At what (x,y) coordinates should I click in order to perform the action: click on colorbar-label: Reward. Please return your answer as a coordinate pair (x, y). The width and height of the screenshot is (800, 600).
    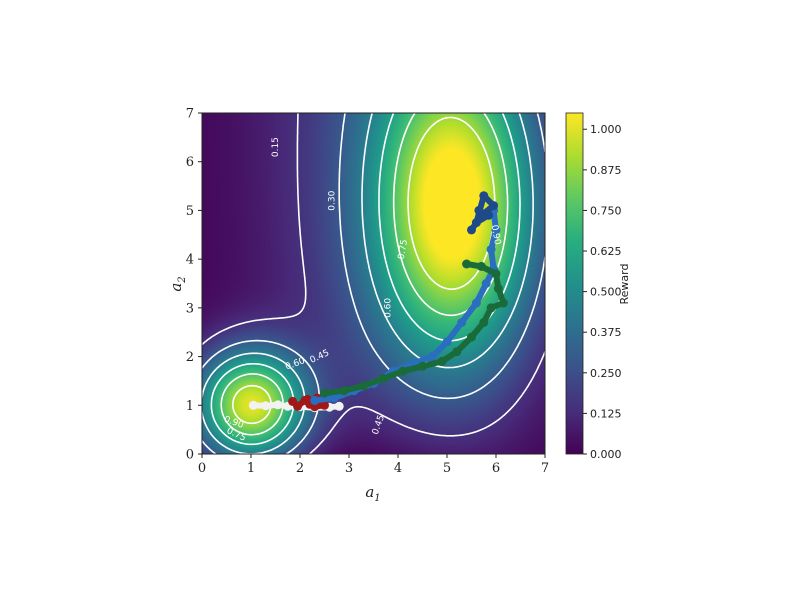
    Looking at the image, I should click on (624, 284).